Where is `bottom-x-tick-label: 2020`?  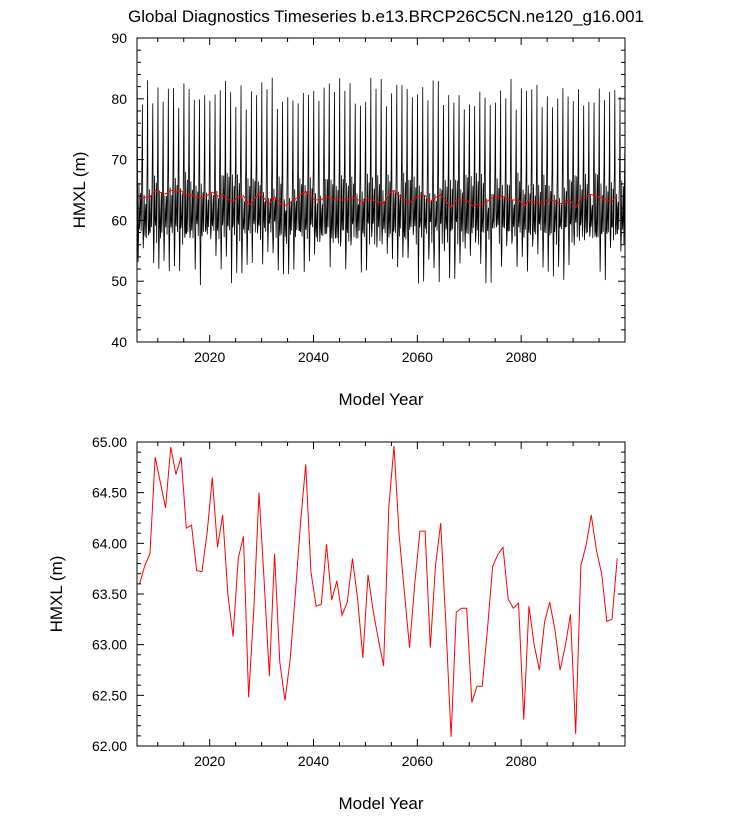
bottom-x-tick-label: 2020 is located at coordinates (209, 761).